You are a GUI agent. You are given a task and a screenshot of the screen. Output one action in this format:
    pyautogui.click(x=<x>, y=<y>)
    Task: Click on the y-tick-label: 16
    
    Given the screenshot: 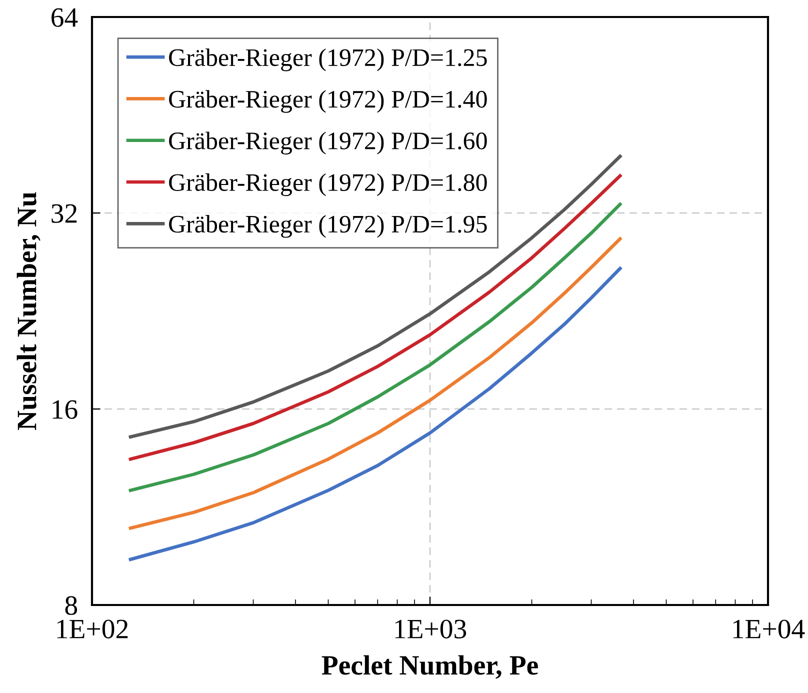 What is the action you would take?
    pyautogui.click(x=65, y=409)
    